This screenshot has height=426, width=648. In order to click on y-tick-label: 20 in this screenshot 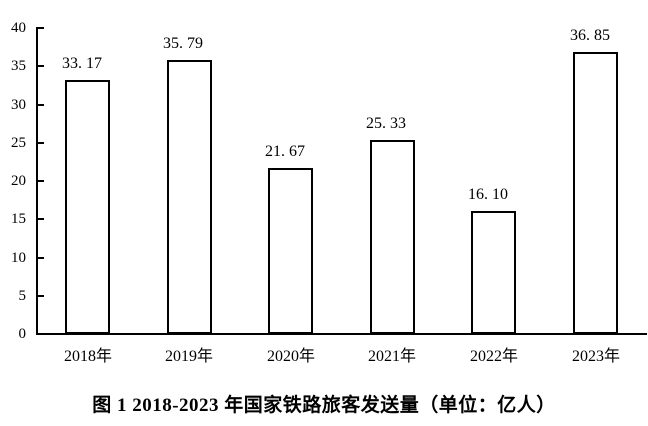, I will do `click(18, 181)`.